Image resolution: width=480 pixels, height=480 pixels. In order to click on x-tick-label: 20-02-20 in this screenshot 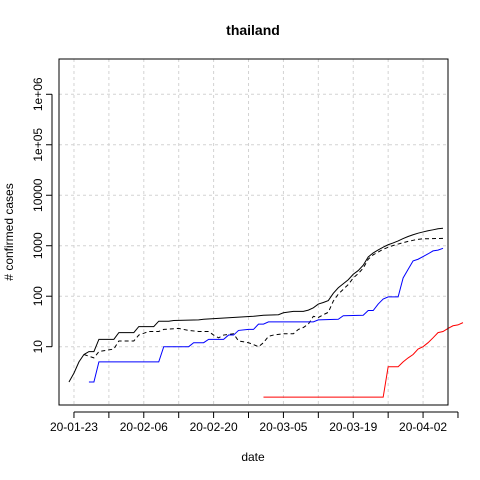, I will do `click(214, 427)`.